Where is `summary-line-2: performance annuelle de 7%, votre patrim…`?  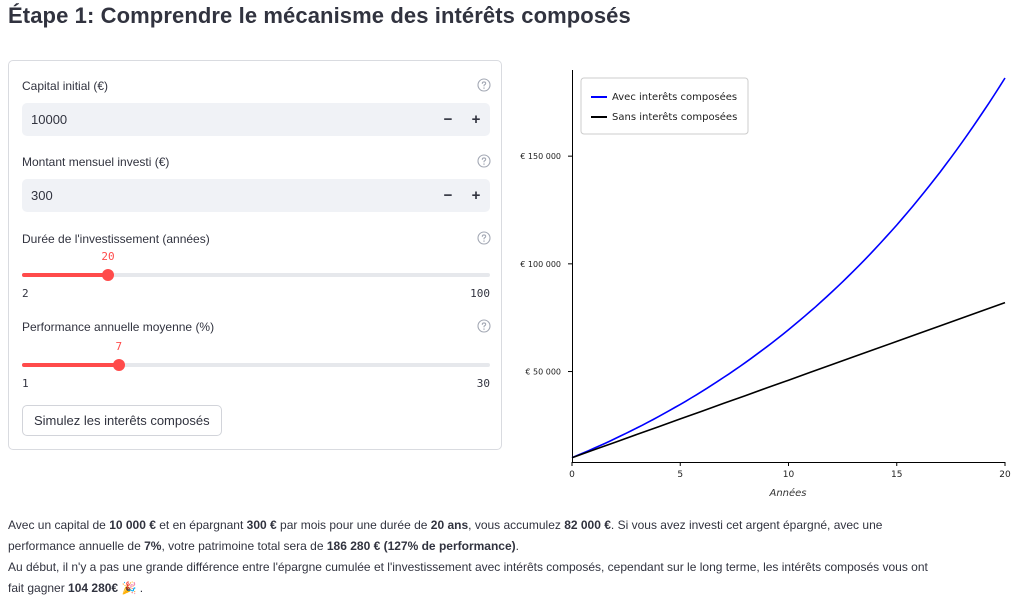
summary-line-2: performance annuelle de 7%, votre patrim… is located at coordinates (263, 546).